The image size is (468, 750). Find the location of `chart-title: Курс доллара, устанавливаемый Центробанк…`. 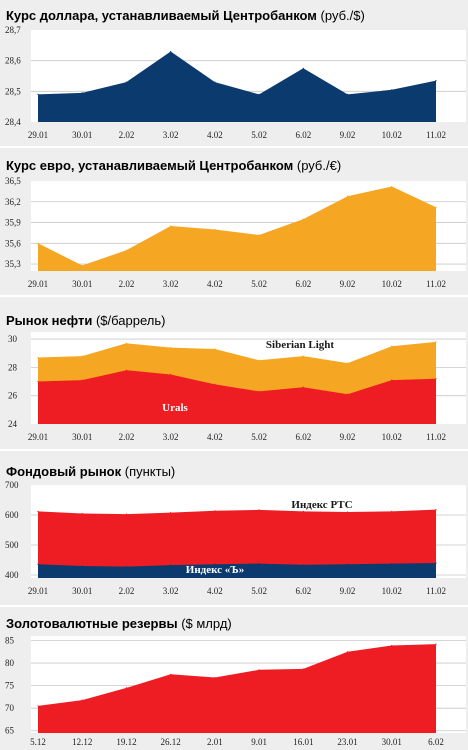

chart-title: Курс доллара, устанавливаемый Центробанк… is located at coordinates (185, 15).